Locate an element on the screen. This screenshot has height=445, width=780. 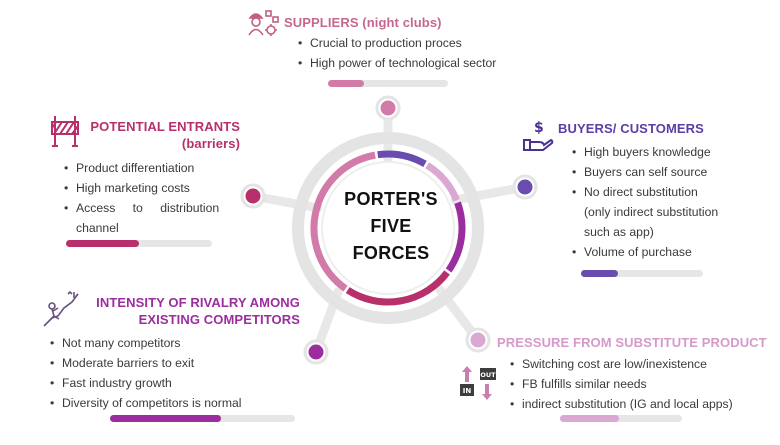
list-item: channel is located at coordinates (97, 228).